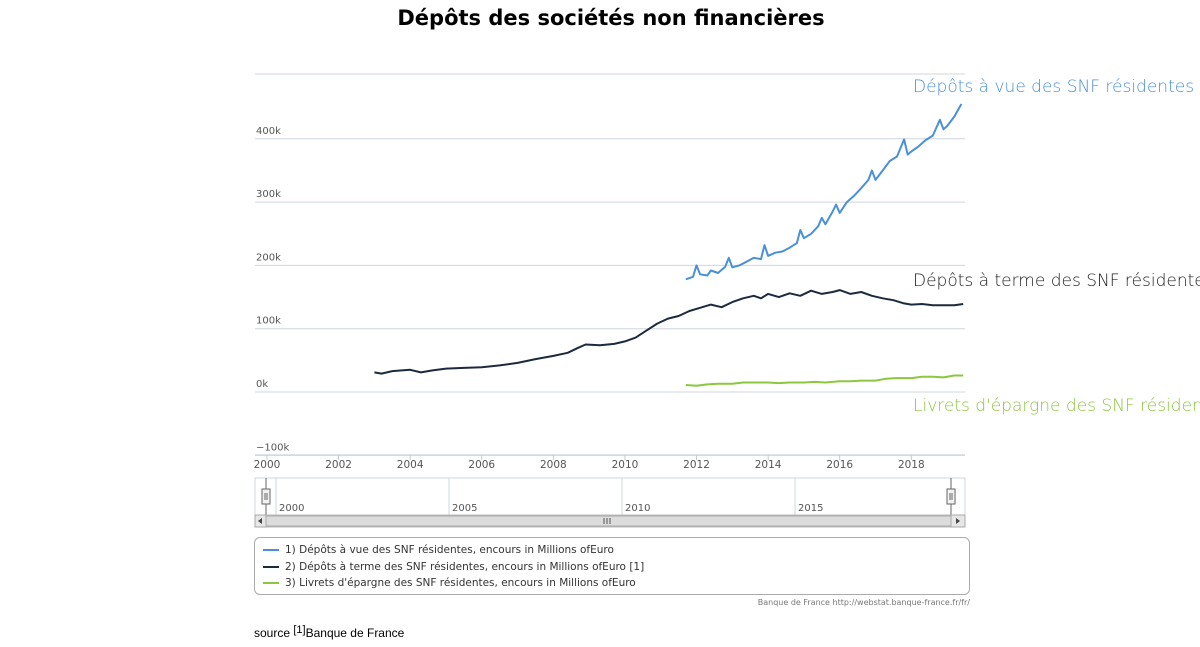 Image resolution: width=1200 pixels, height=647 pixels. What do you see at coordinates (611, 18) in the screenshot?
I see `chart-title: Dépôts des sociétés non financières` at bounding box center [611, 18].